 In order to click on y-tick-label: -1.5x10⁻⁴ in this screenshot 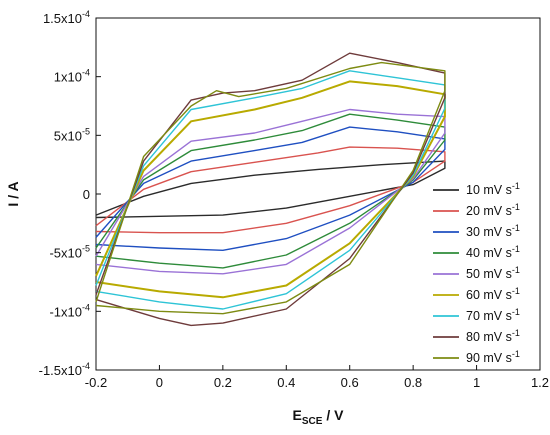, I will do `click(64, 369)`.